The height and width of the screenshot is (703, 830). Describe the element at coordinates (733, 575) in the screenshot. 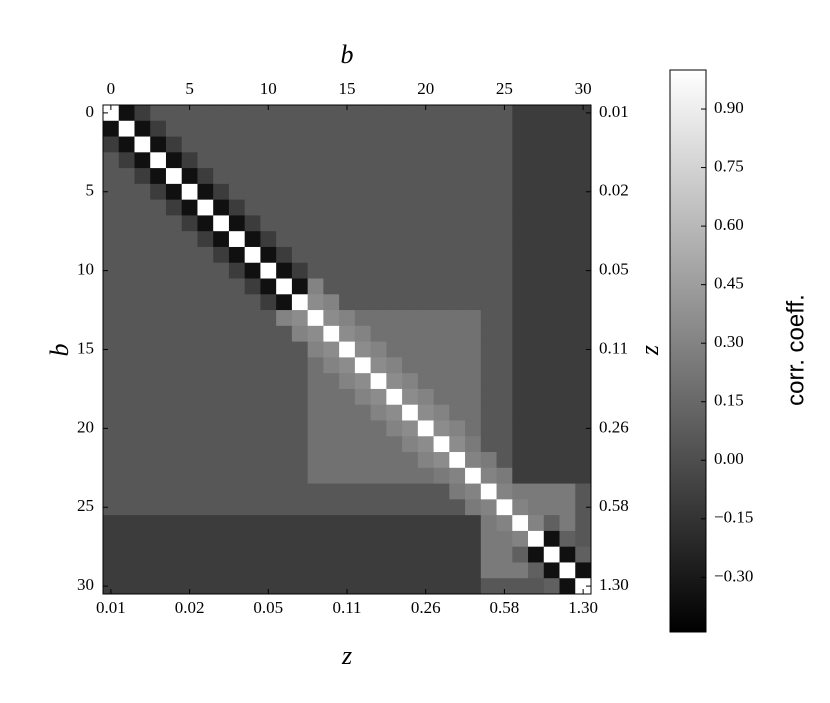

I see `colorbar-tick-label: −0.30` at that location.